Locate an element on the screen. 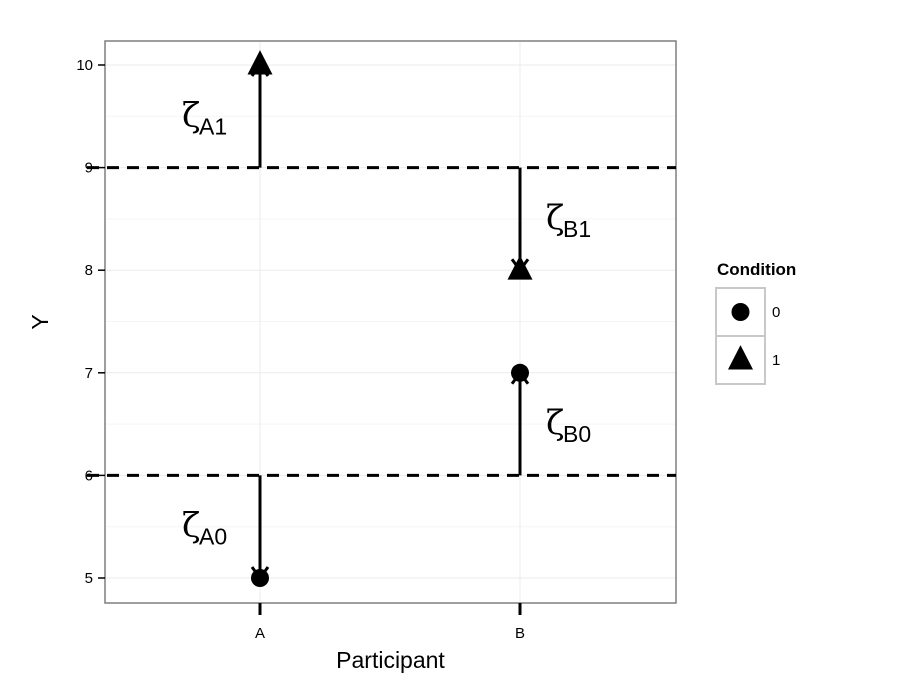 The height and width of the screenshot is (700, 900). legend-triangle-icon is located at coordinates (740, 357).